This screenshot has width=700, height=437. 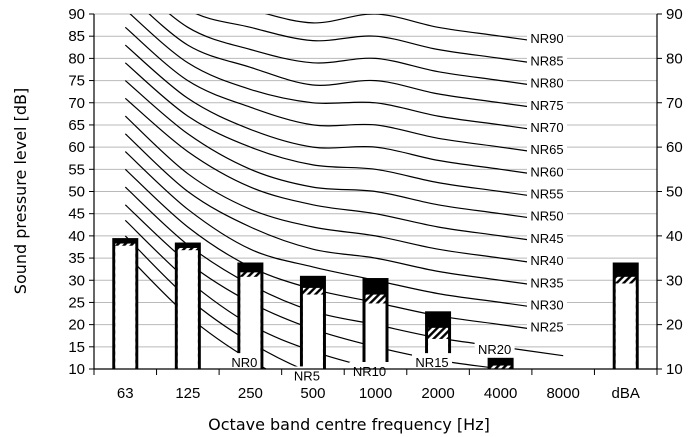 What do you see at coordinates (76, 58) in the screenshot?
I see `y-tick-label: 80` at bounding box center [76, 58].